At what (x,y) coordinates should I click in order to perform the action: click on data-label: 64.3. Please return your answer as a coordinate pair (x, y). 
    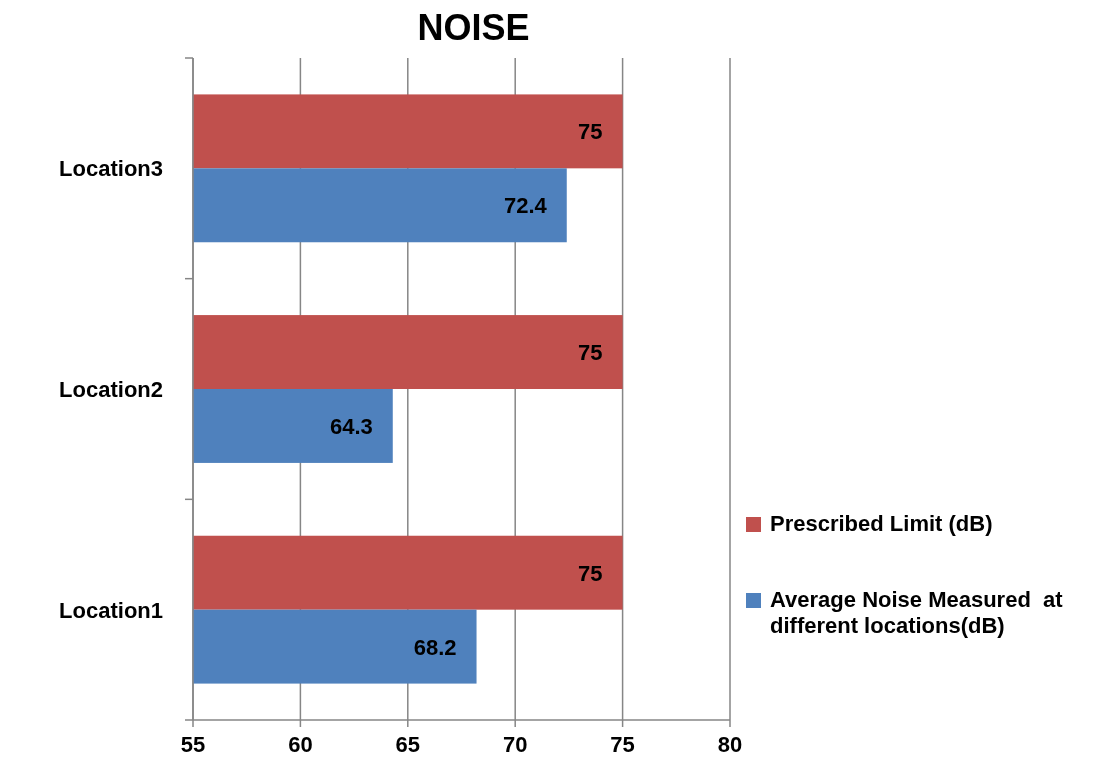
    Looking at the image, I should click on (351, 426).